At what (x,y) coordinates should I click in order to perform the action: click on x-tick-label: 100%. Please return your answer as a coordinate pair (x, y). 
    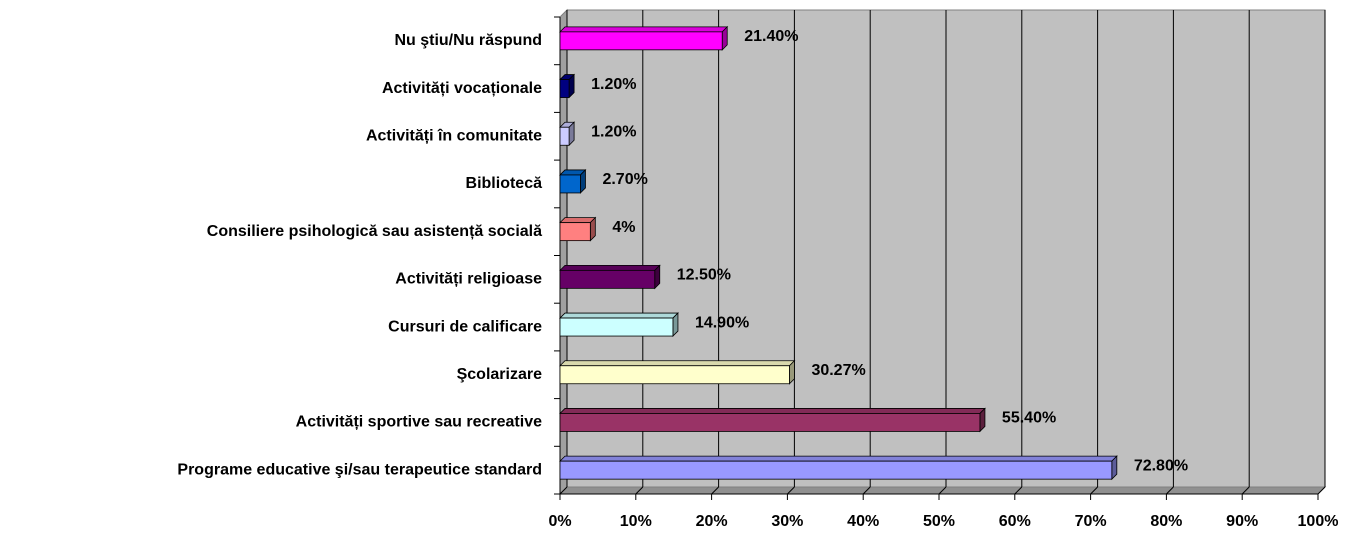
    Looking at the image, I should click on (1318, 521).